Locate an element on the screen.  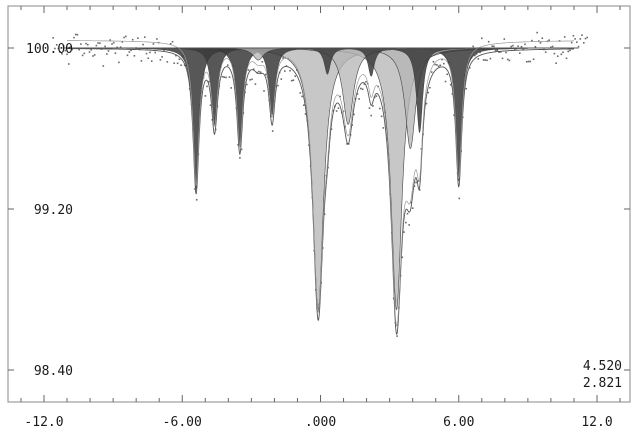
x-tick-label: .000 is located at coordinates (320, 422).